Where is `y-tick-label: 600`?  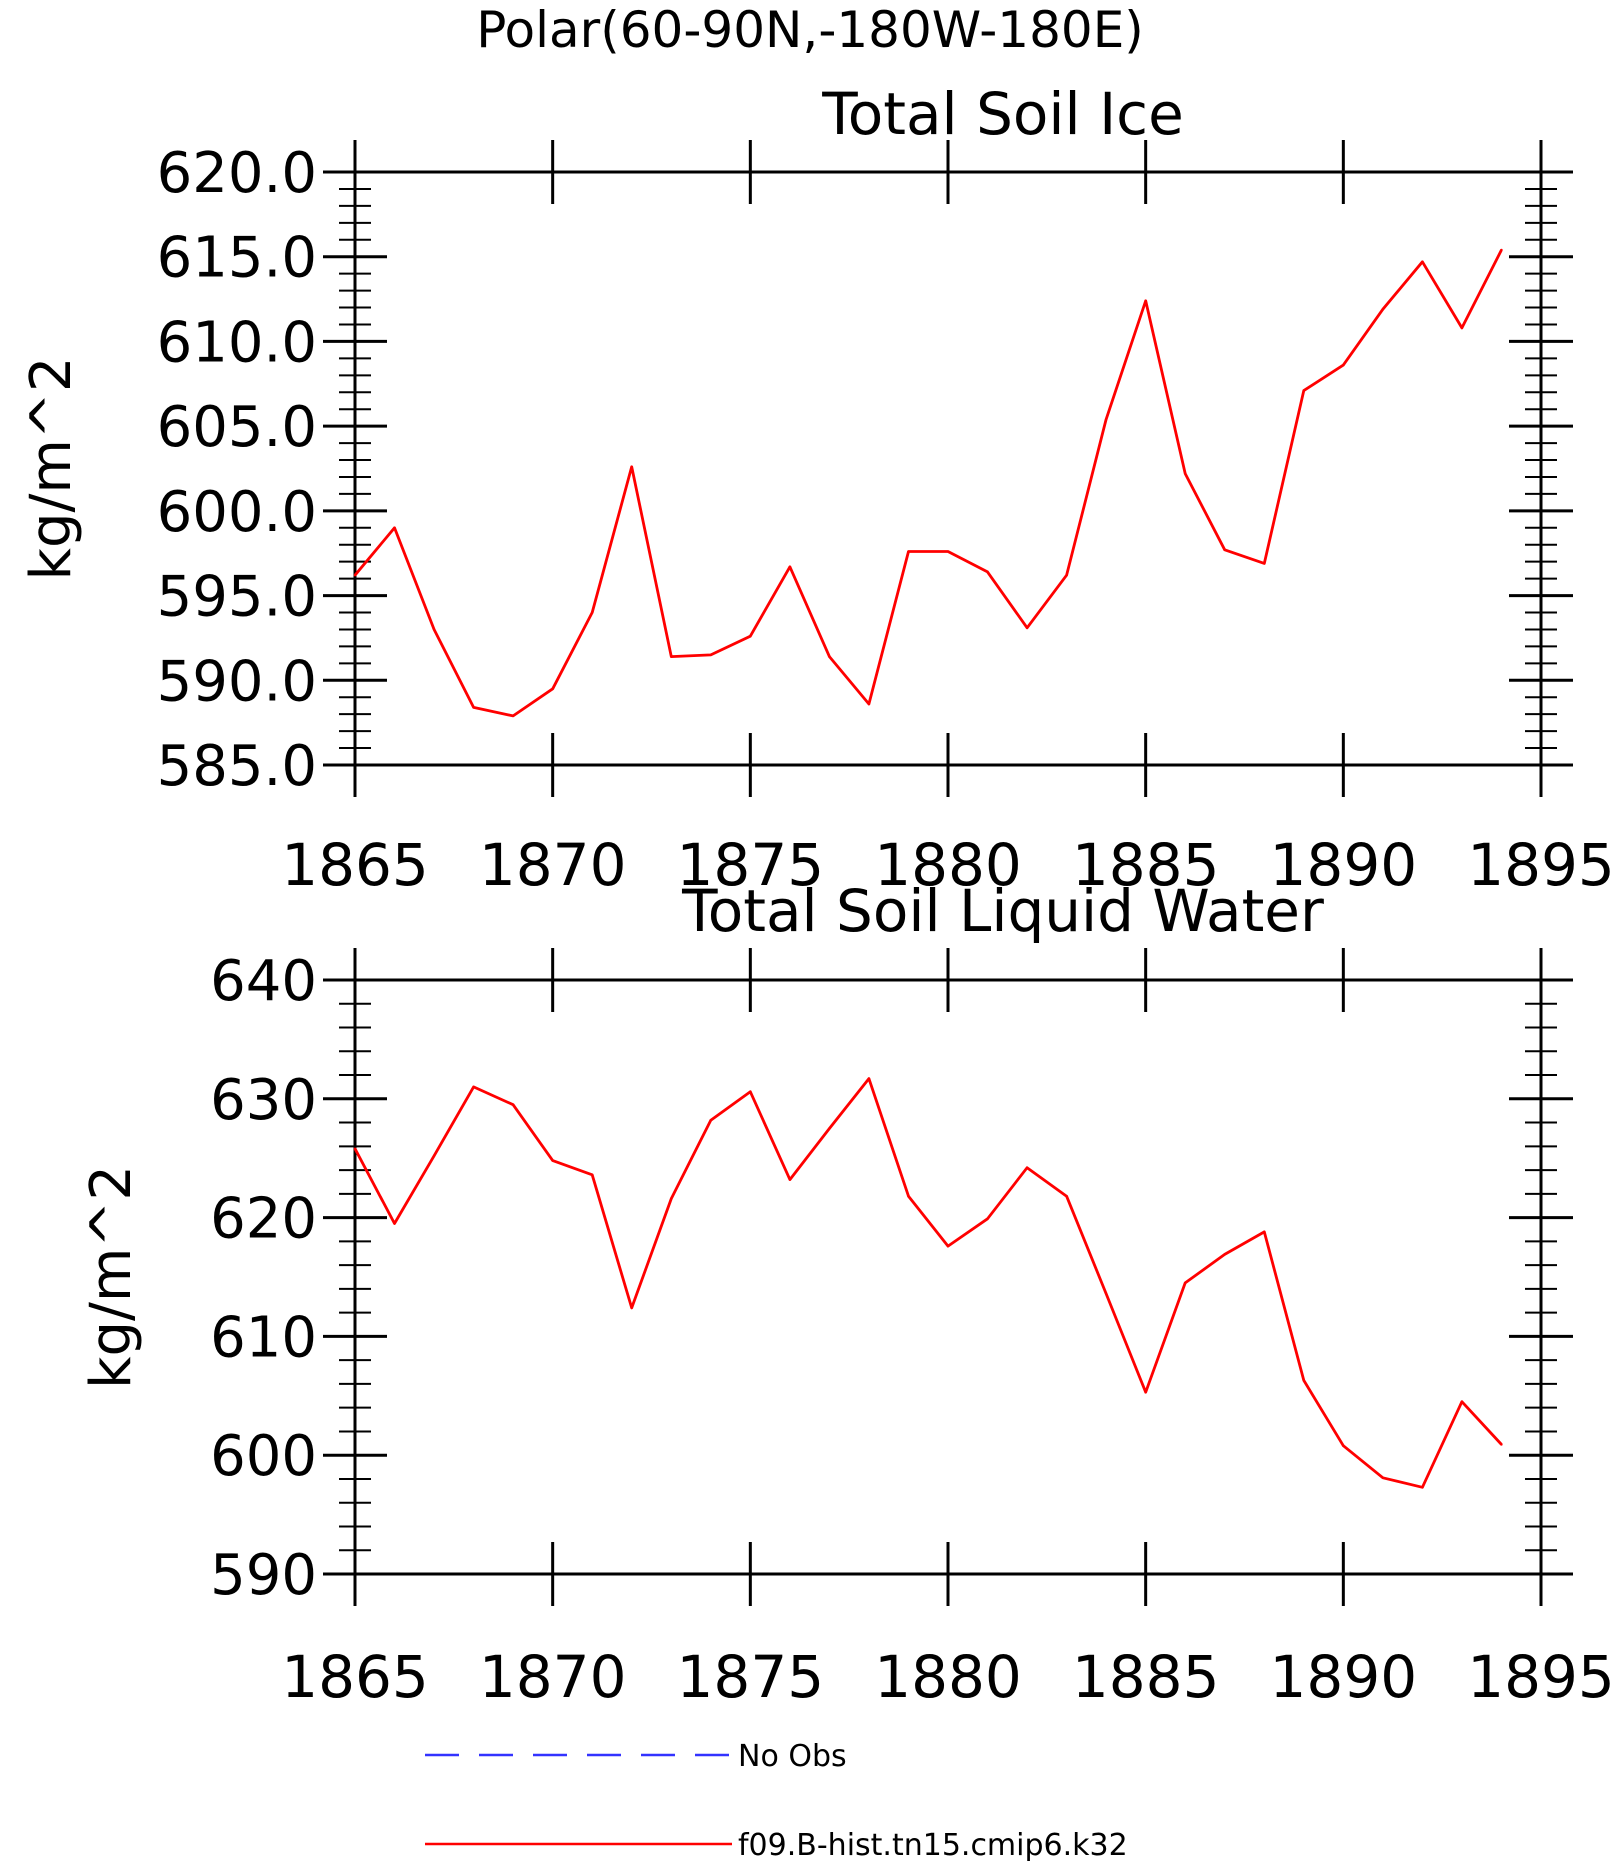 y-tick-label: 600 is located at coordinates (263, 1456).